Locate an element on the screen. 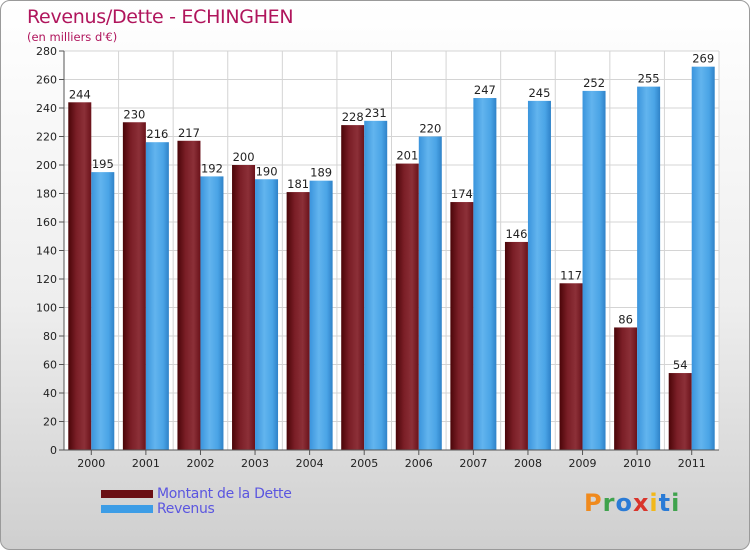  data-label: 255 is located at coordinates (649, 79).